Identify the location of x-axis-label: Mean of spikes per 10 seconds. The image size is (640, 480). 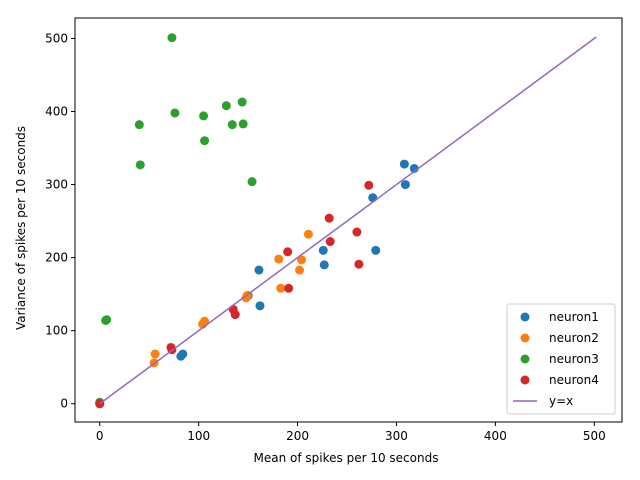
(346, 458).